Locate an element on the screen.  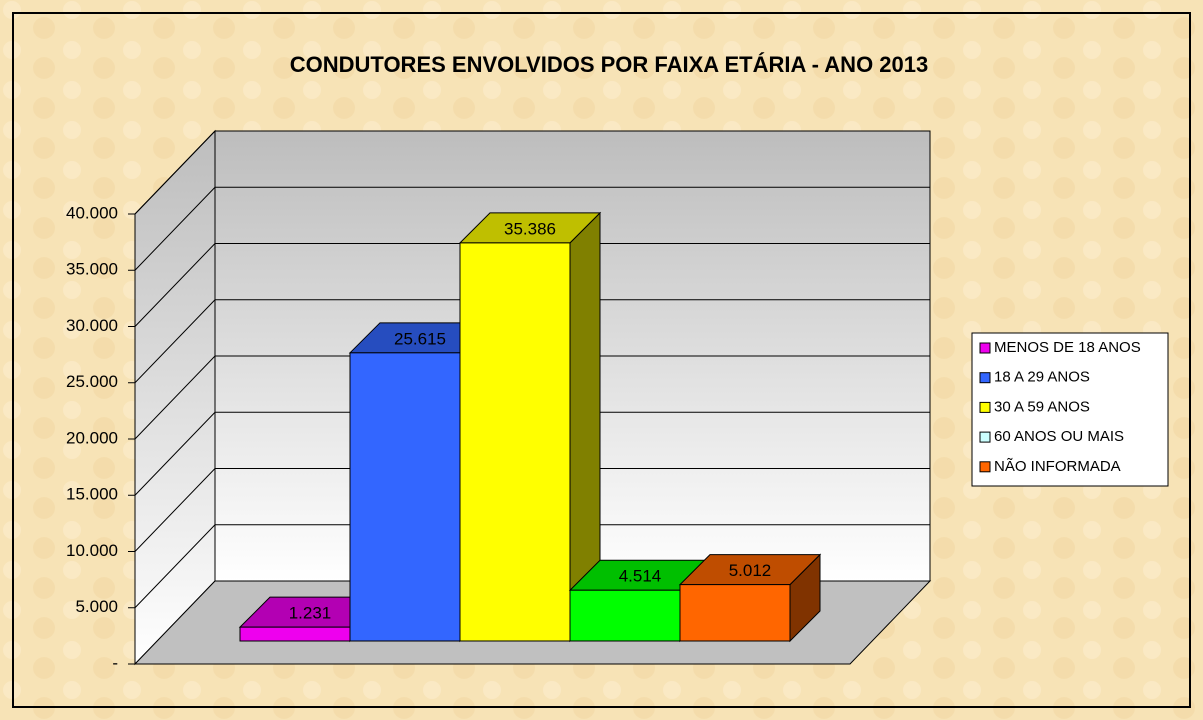
value-label: 35.386 is located at coordinates (530, 228).